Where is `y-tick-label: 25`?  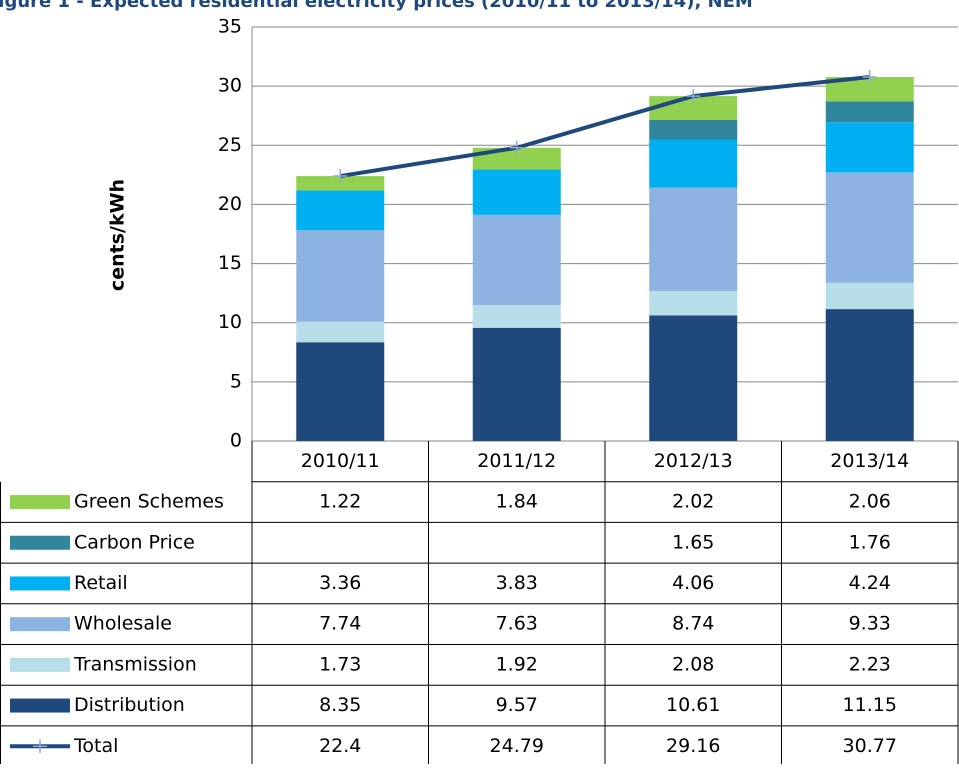 y-tick-label: 25 is located at coordinates (230, 145).